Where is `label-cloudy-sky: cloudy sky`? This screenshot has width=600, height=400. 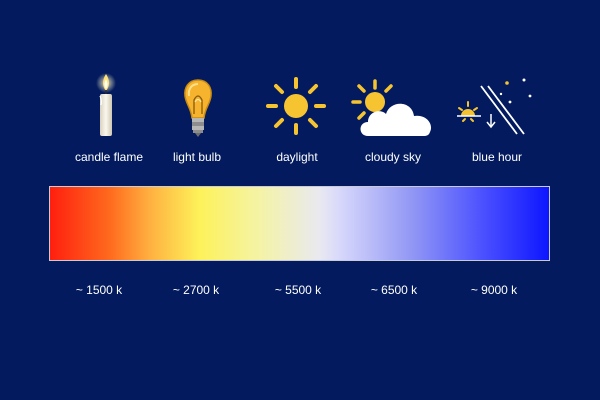
label-cloudy-sky: cloudy sky is located at coordinates (393, 157).